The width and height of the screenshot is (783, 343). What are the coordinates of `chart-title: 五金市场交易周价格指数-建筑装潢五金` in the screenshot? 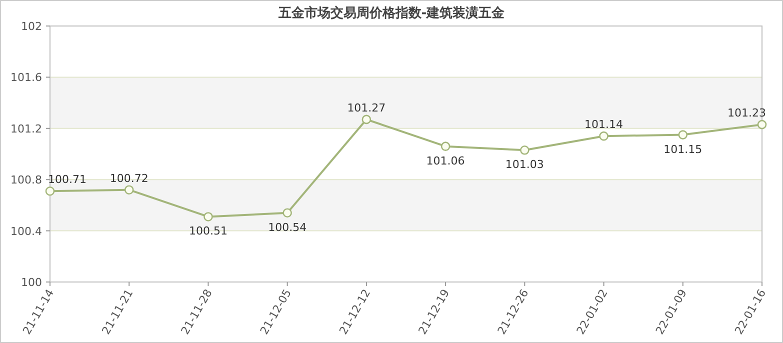 It's located at (391, 13).